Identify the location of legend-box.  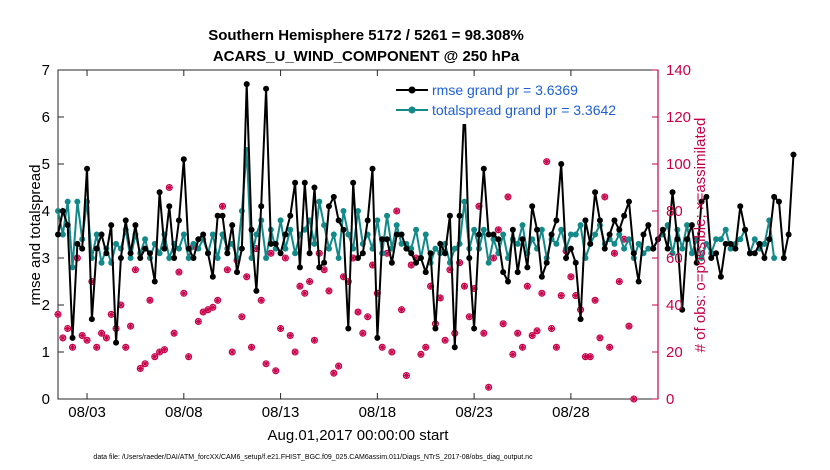
(521, 102).